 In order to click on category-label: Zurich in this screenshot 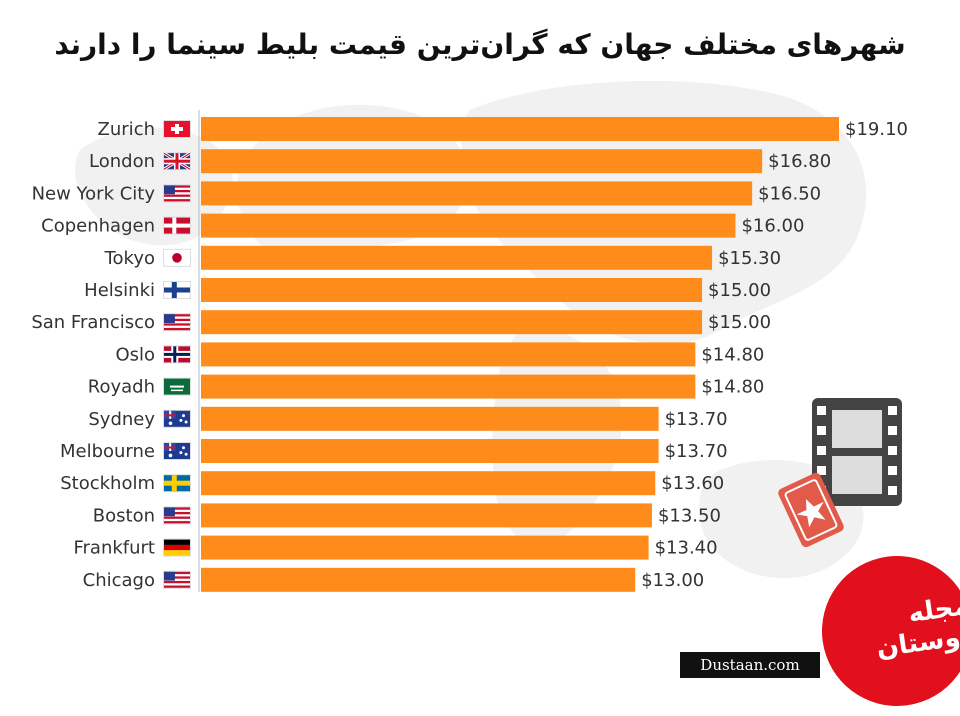, I will do `click(126, 129)`.